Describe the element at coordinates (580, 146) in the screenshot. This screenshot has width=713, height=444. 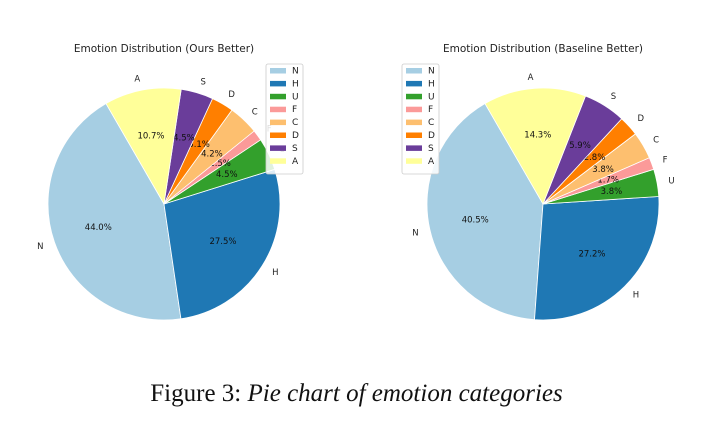
I see `slice-pct-label: 5.9%` at that location.